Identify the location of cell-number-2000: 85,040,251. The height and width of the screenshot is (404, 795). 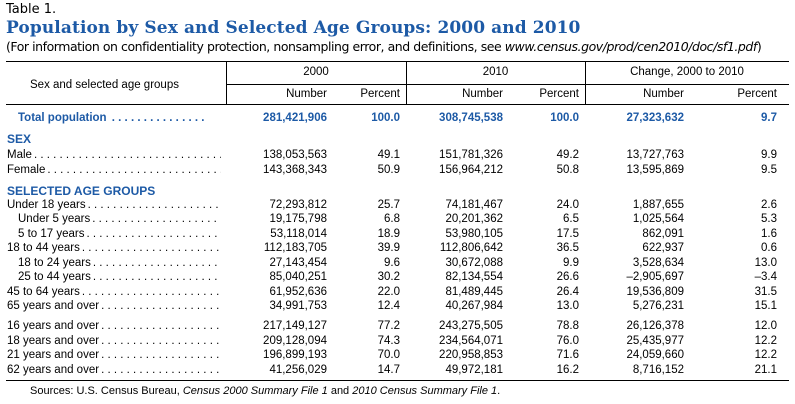
(298, 277).